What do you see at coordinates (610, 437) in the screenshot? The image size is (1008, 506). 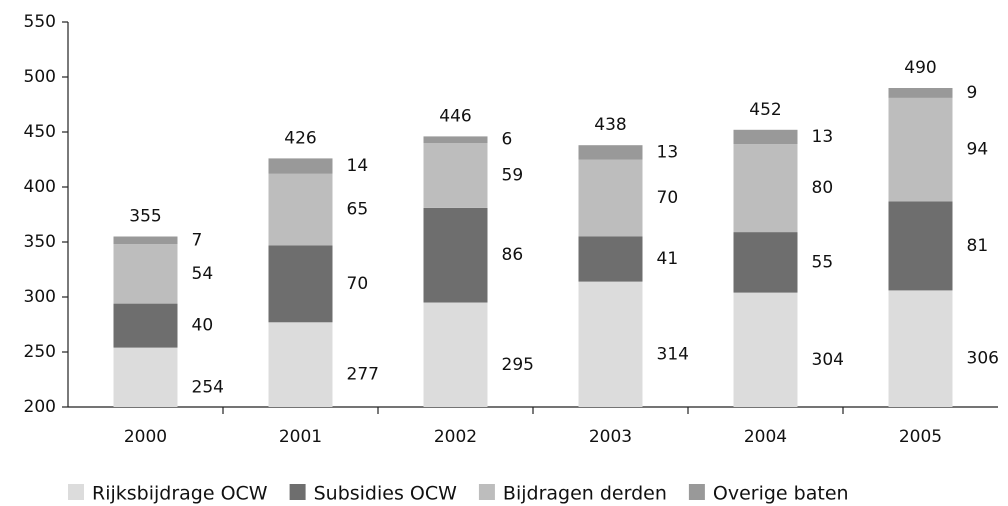 I see `x-tick-label: 2003` at bounding box center [610, 437].